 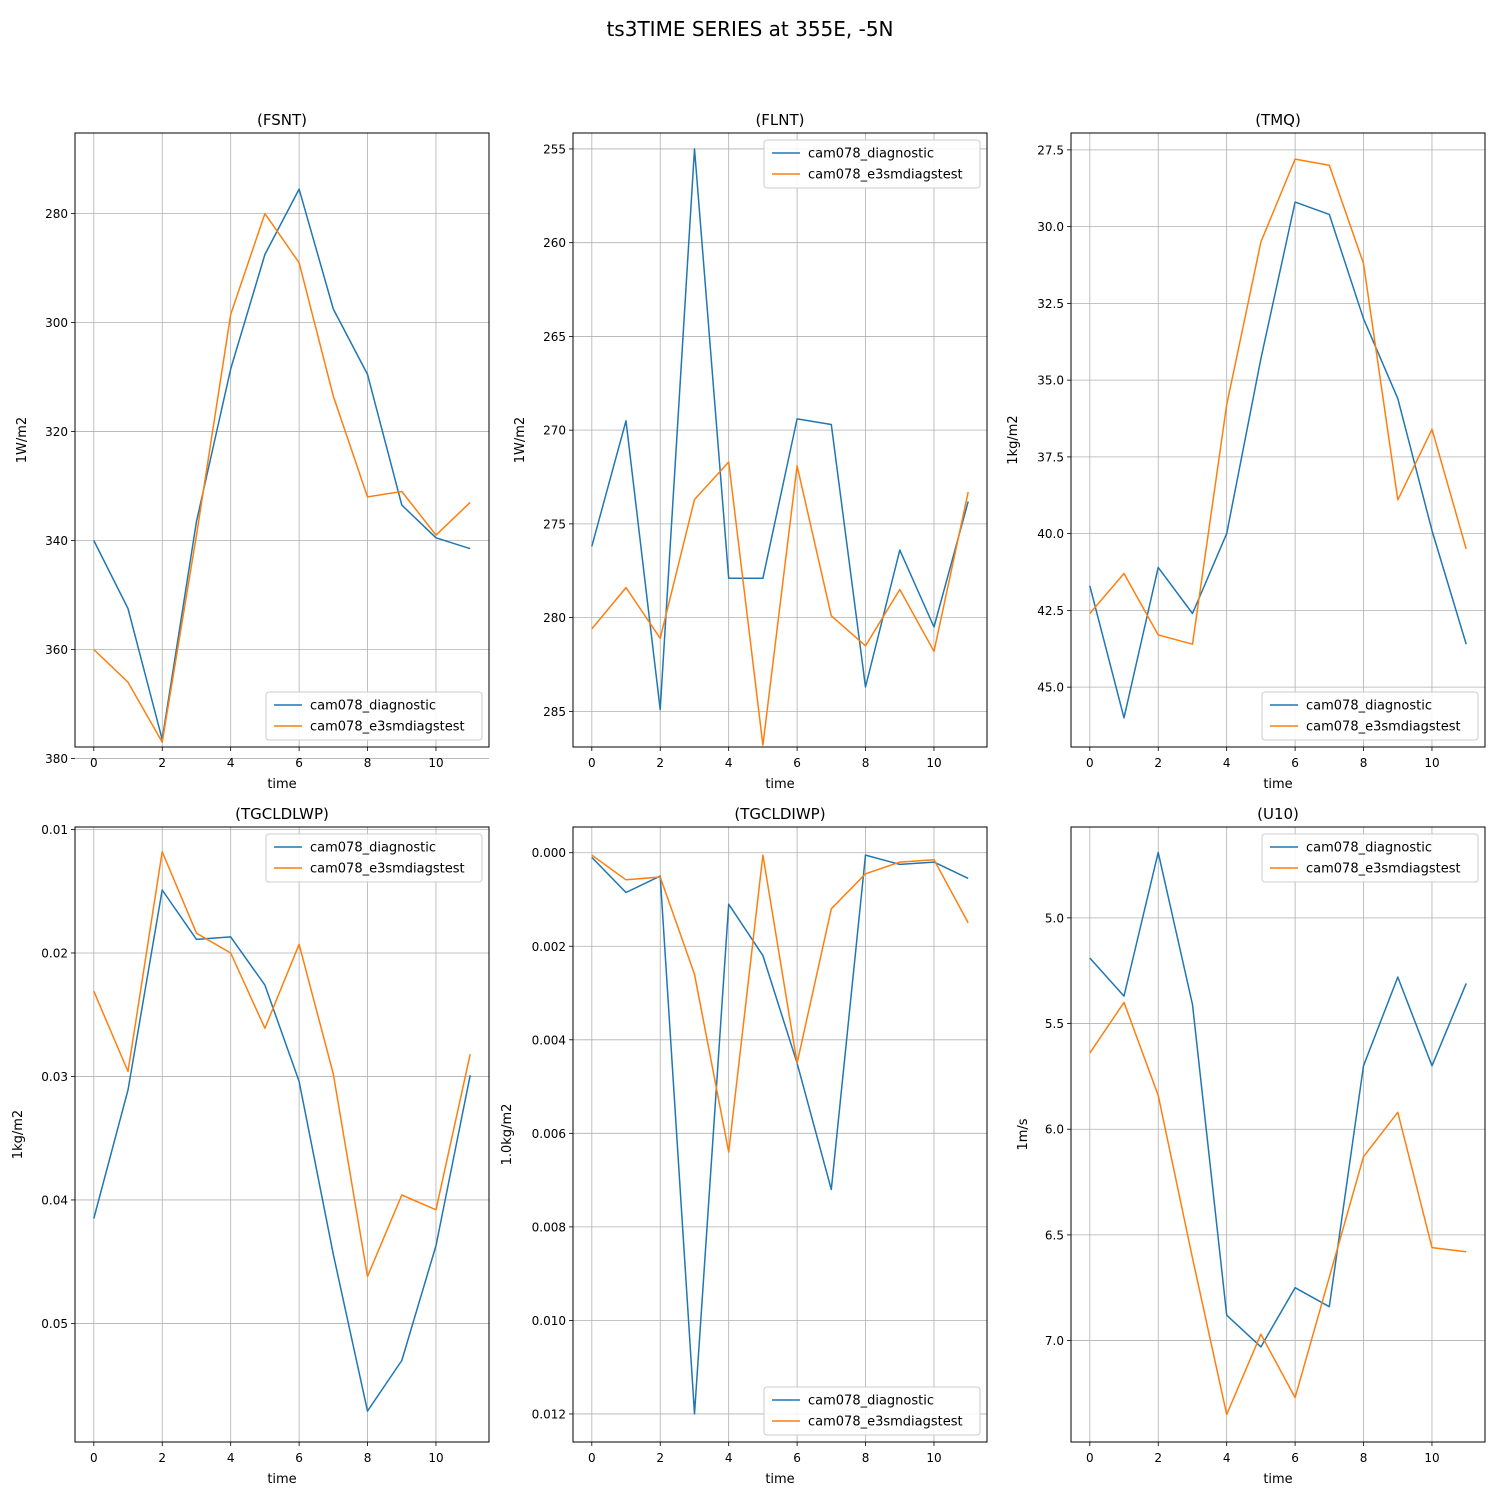 I want to click on subplot-title: (FLNT), so click(x=779, y=120).